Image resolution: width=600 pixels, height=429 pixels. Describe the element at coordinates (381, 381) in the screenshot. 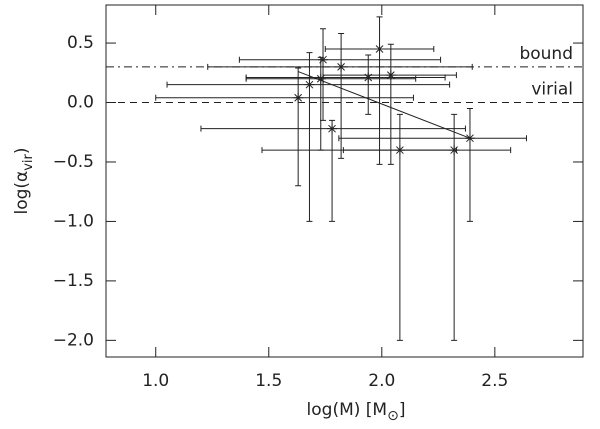

I see `x-tick-label: 2.0` at that location.